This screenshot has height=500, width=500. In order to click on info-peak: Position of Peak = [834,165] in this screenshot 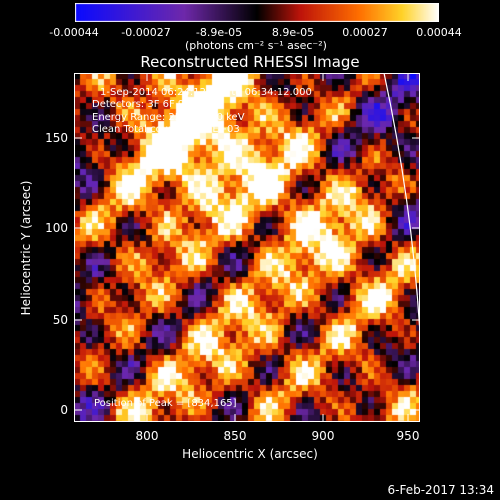, I will do `click(165, 403)`.